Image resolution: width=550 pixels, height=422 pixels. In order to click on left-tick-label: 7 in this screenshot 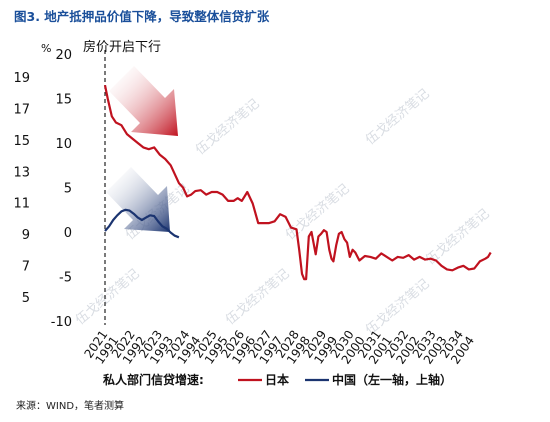, I will do `click(26, 267)`.